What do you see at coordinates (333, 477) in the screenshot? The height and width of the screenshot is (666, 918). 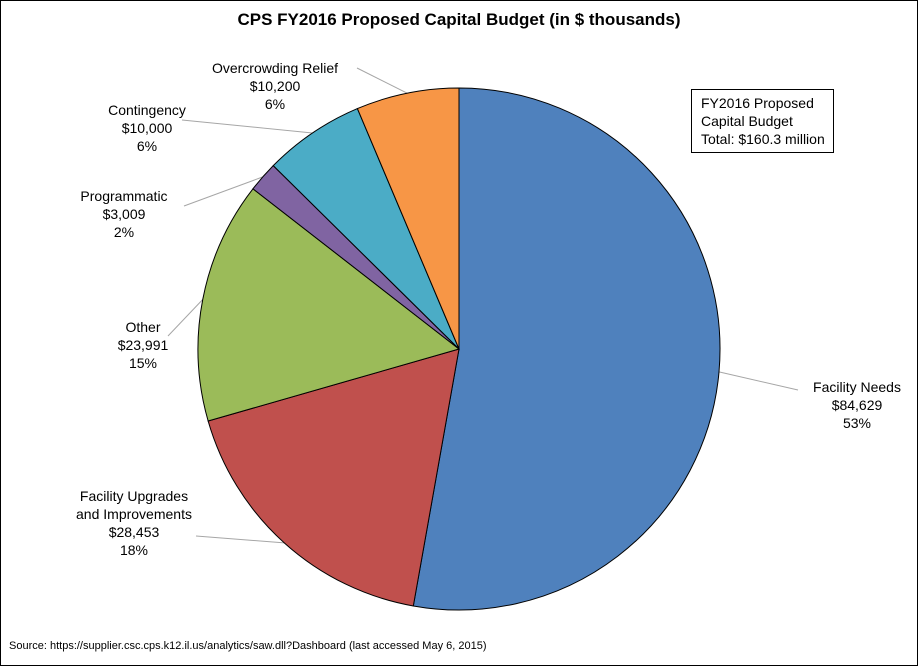 I see `pie-slice-facility-upgrades` at bounding box center [333, 477].